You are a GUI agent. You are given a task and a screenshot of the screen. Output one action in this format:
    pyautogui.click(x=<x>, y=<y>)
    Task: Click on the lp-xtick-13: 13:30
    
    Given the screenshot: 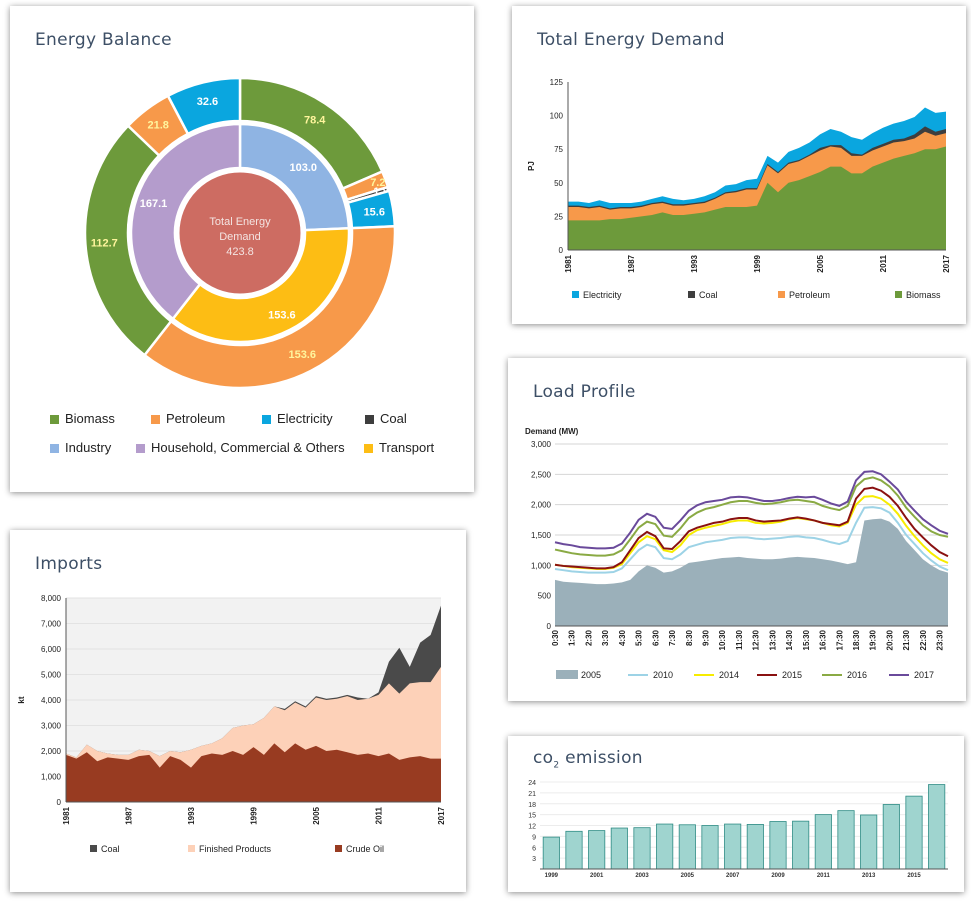 What is the action you would take?
    pyautogui.click(x=772, y=639)
    